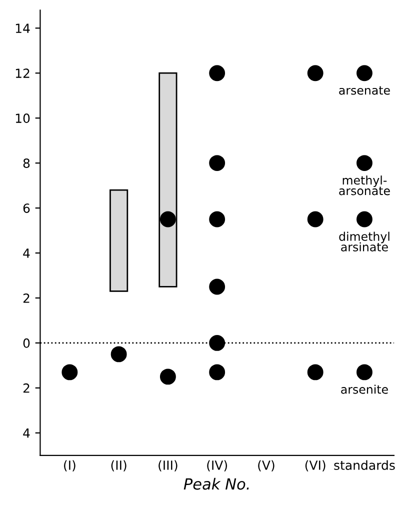 The width and height of the screenshot is (402, 506). Describe the element at coordinates (23, 73) in the screenshot. I see `y-tick-label: 12` at that location.